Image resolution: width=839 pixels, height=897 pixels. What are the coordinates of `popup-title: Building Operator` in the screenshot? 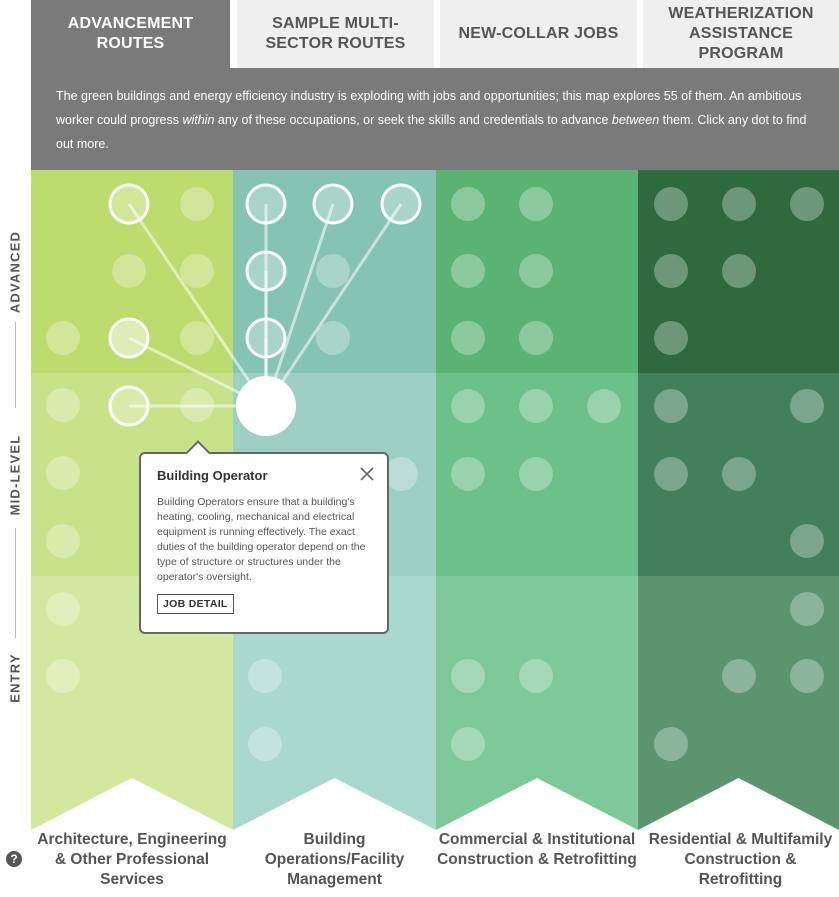 It's located at (212, 475).